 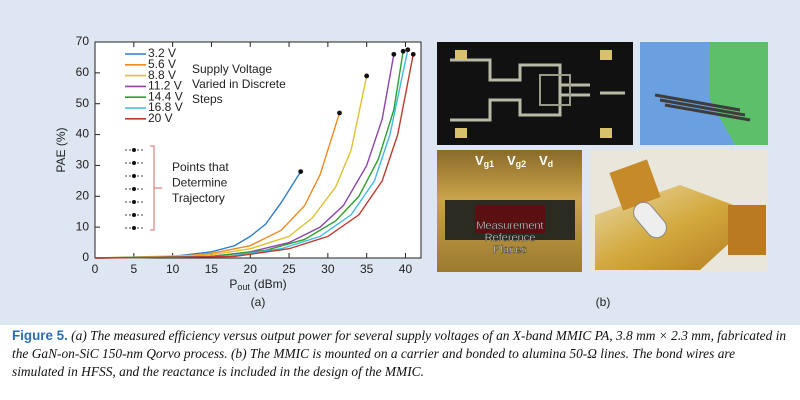 I want to click on photo-test-fixture, so click(x=679, y=211).